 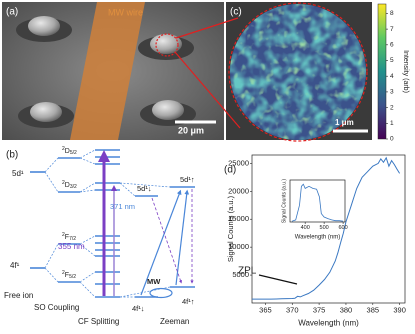 I want to click on level-label: 5d¹↑, so click(x=187, y=179).